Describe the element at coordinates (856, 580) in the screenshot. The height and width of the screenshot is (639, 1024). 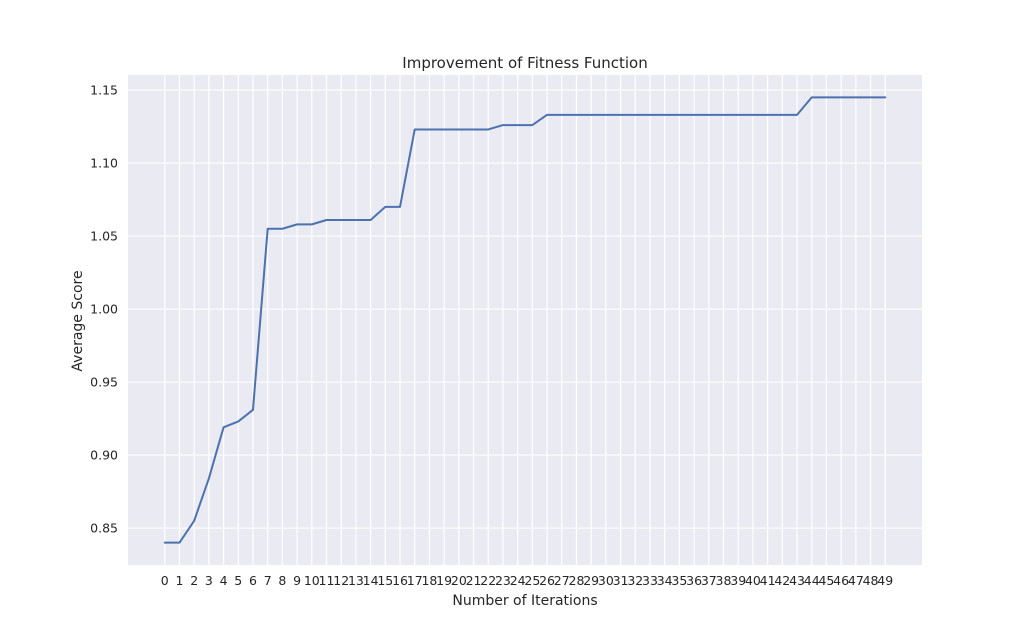
I see `x-tick-label: 47` at that location.